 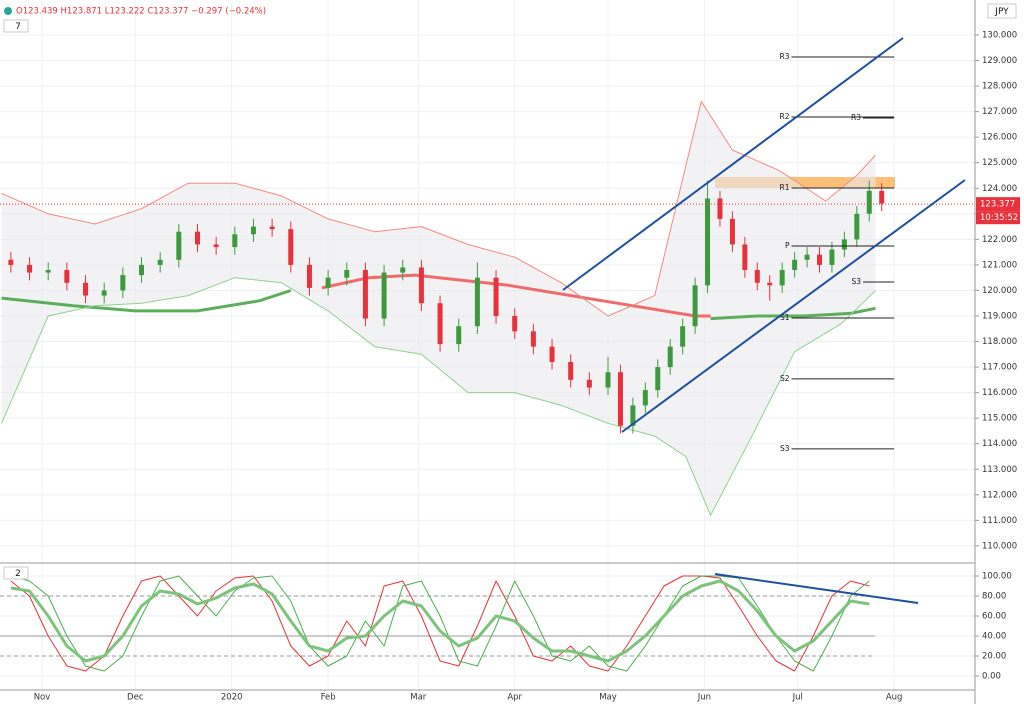 I want to click on y-tick-label: 80.00, so click(x=994, y=597).